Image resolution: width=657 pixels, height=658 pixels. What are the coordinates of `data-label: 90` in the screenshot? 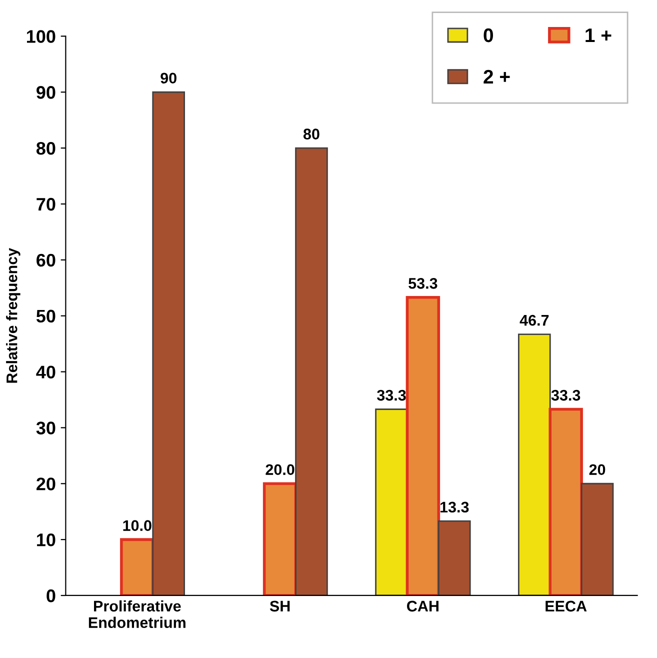 It's located at (168, 78).